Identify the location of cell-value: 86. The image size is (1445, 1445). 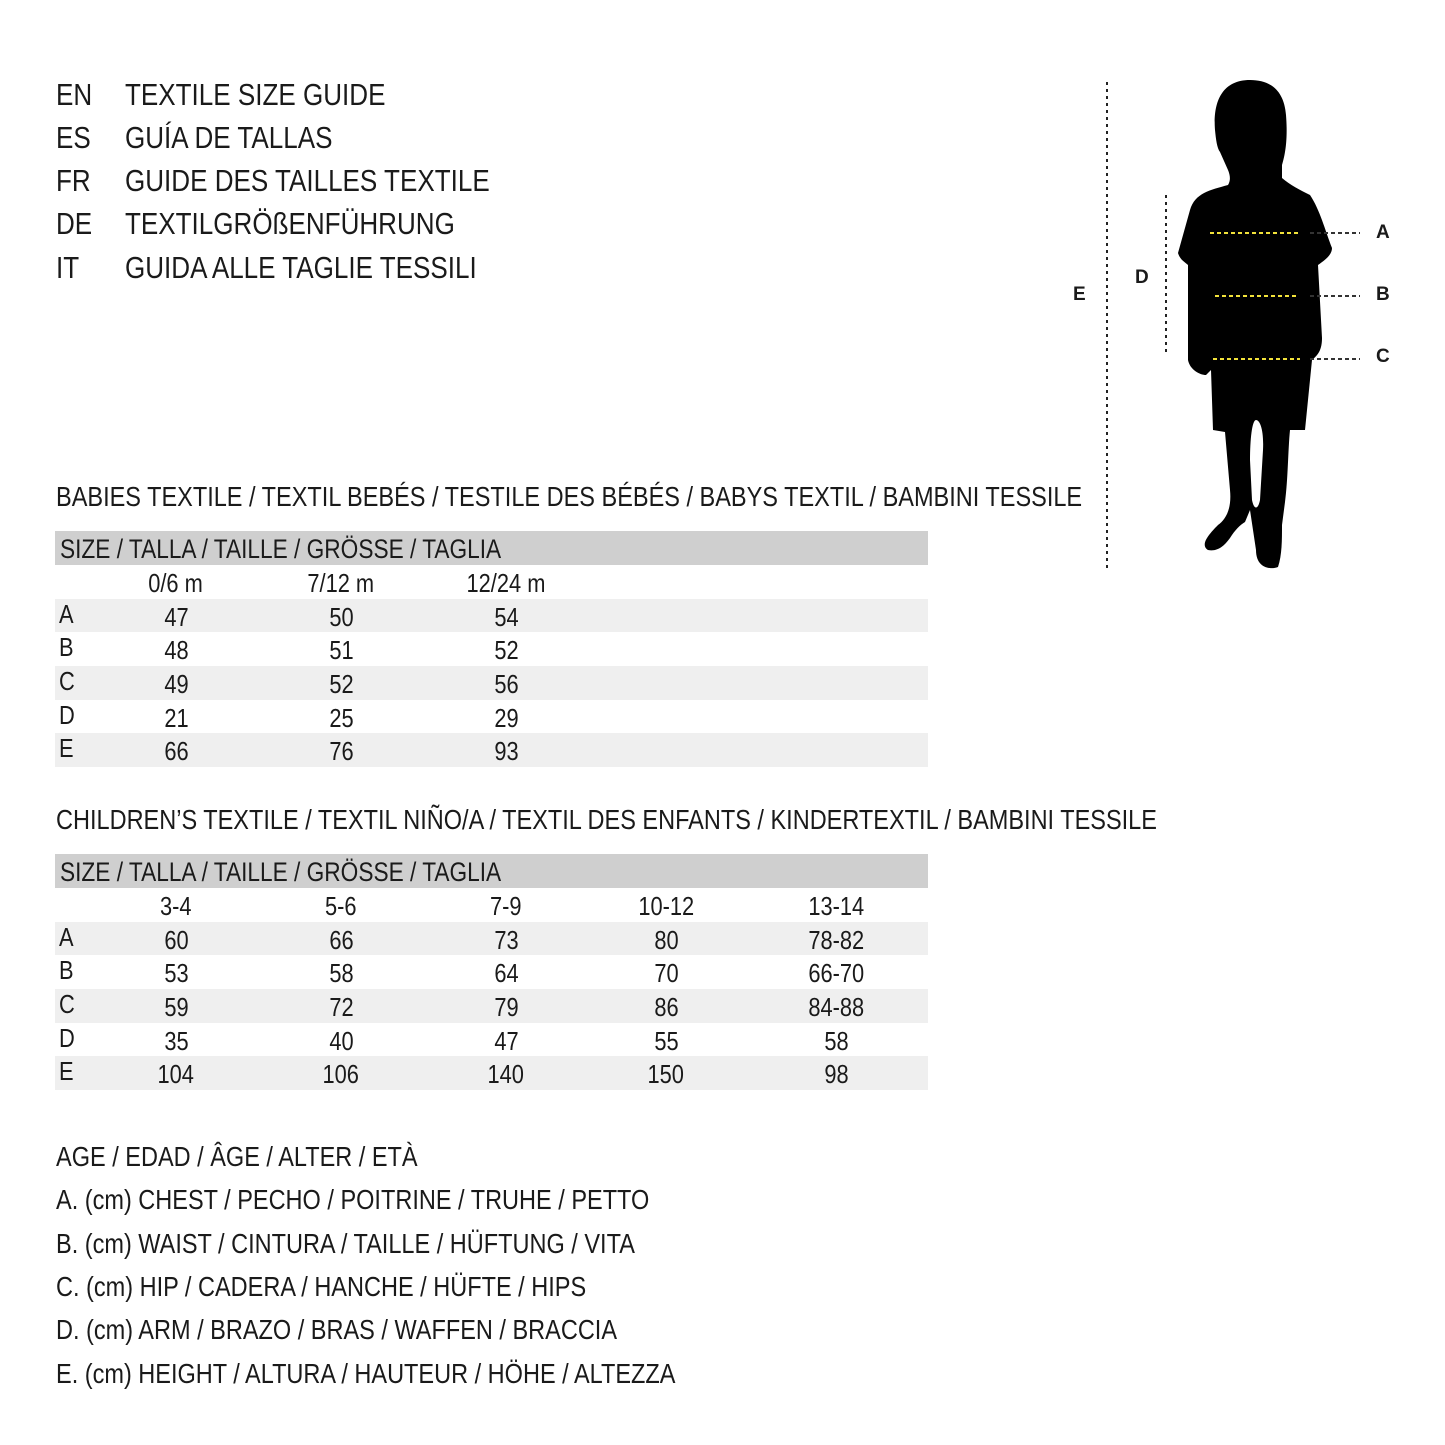
(666, 1007).